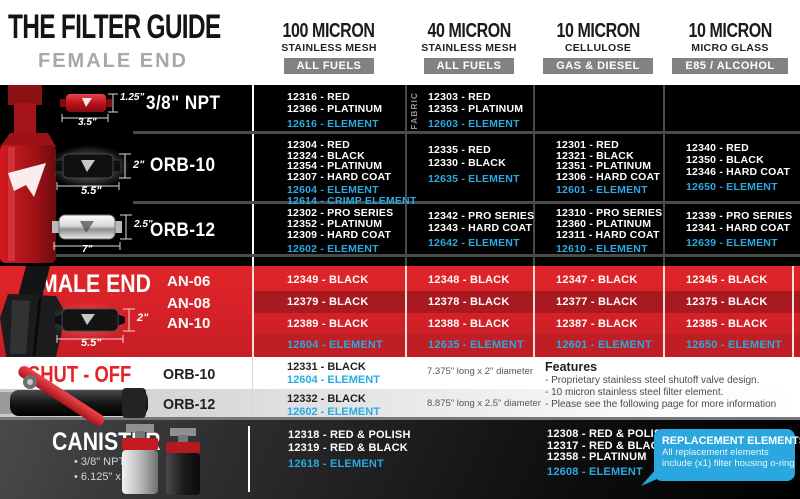  I want to click on part-number: 12389 - BLACK, so click(328, 324).